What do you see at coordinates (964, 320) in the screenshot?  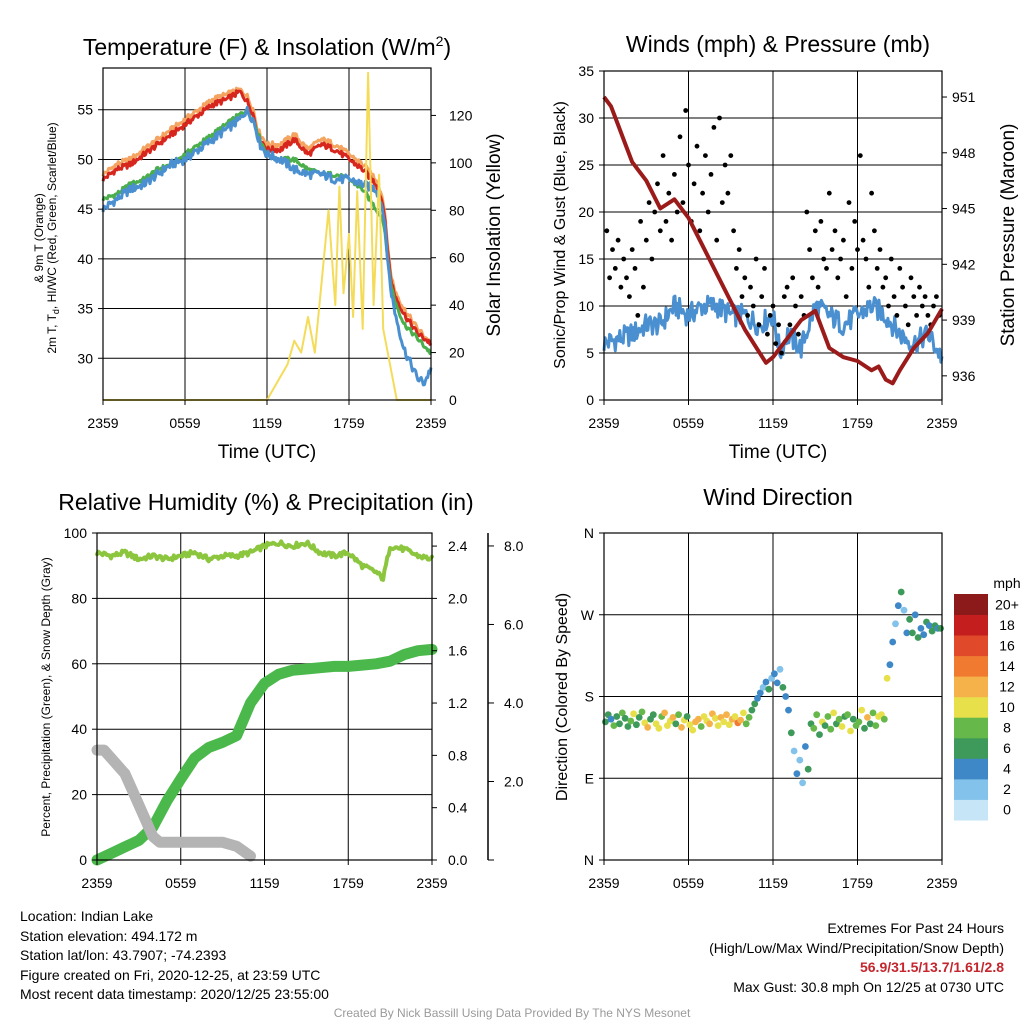 I see `pressure-tick-label: 939` at bounding box center [964, 320].